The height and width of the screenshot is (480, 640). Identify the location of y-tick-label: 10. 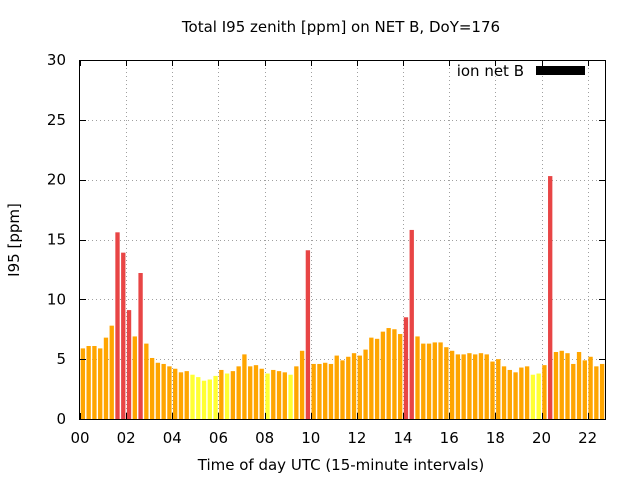
(56, 299).